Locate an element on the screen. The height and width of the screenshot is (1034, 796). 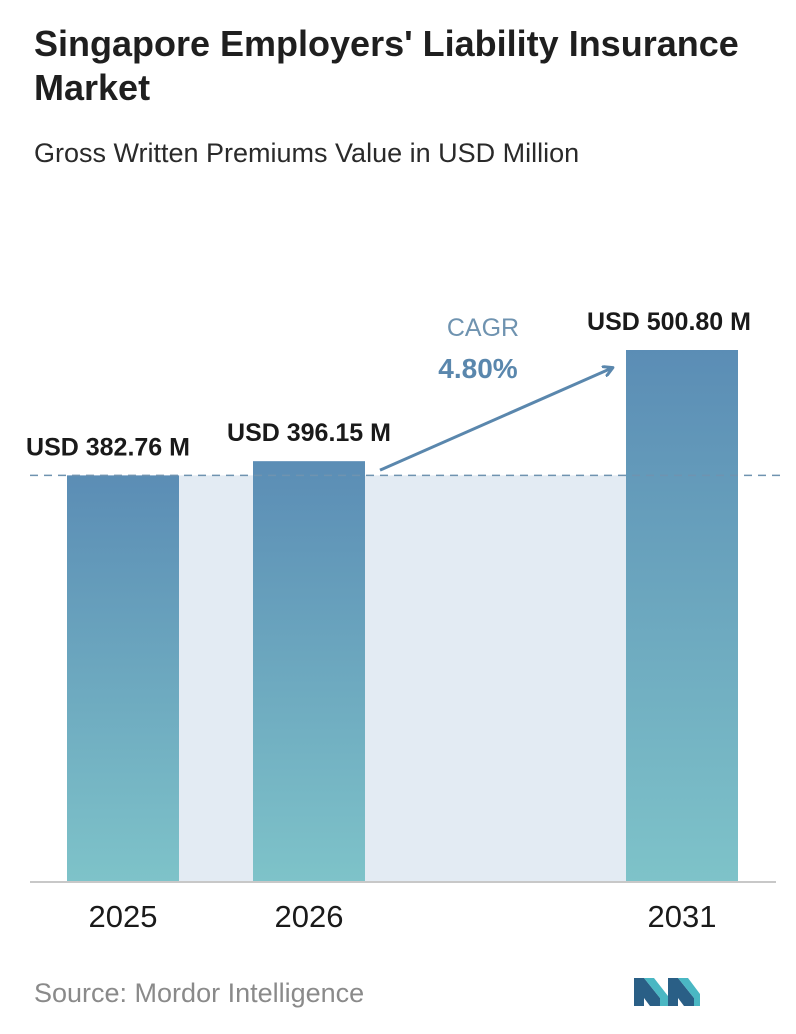
cagr-annotation: CAGR 4.80% is located at coordinates (495, 393).